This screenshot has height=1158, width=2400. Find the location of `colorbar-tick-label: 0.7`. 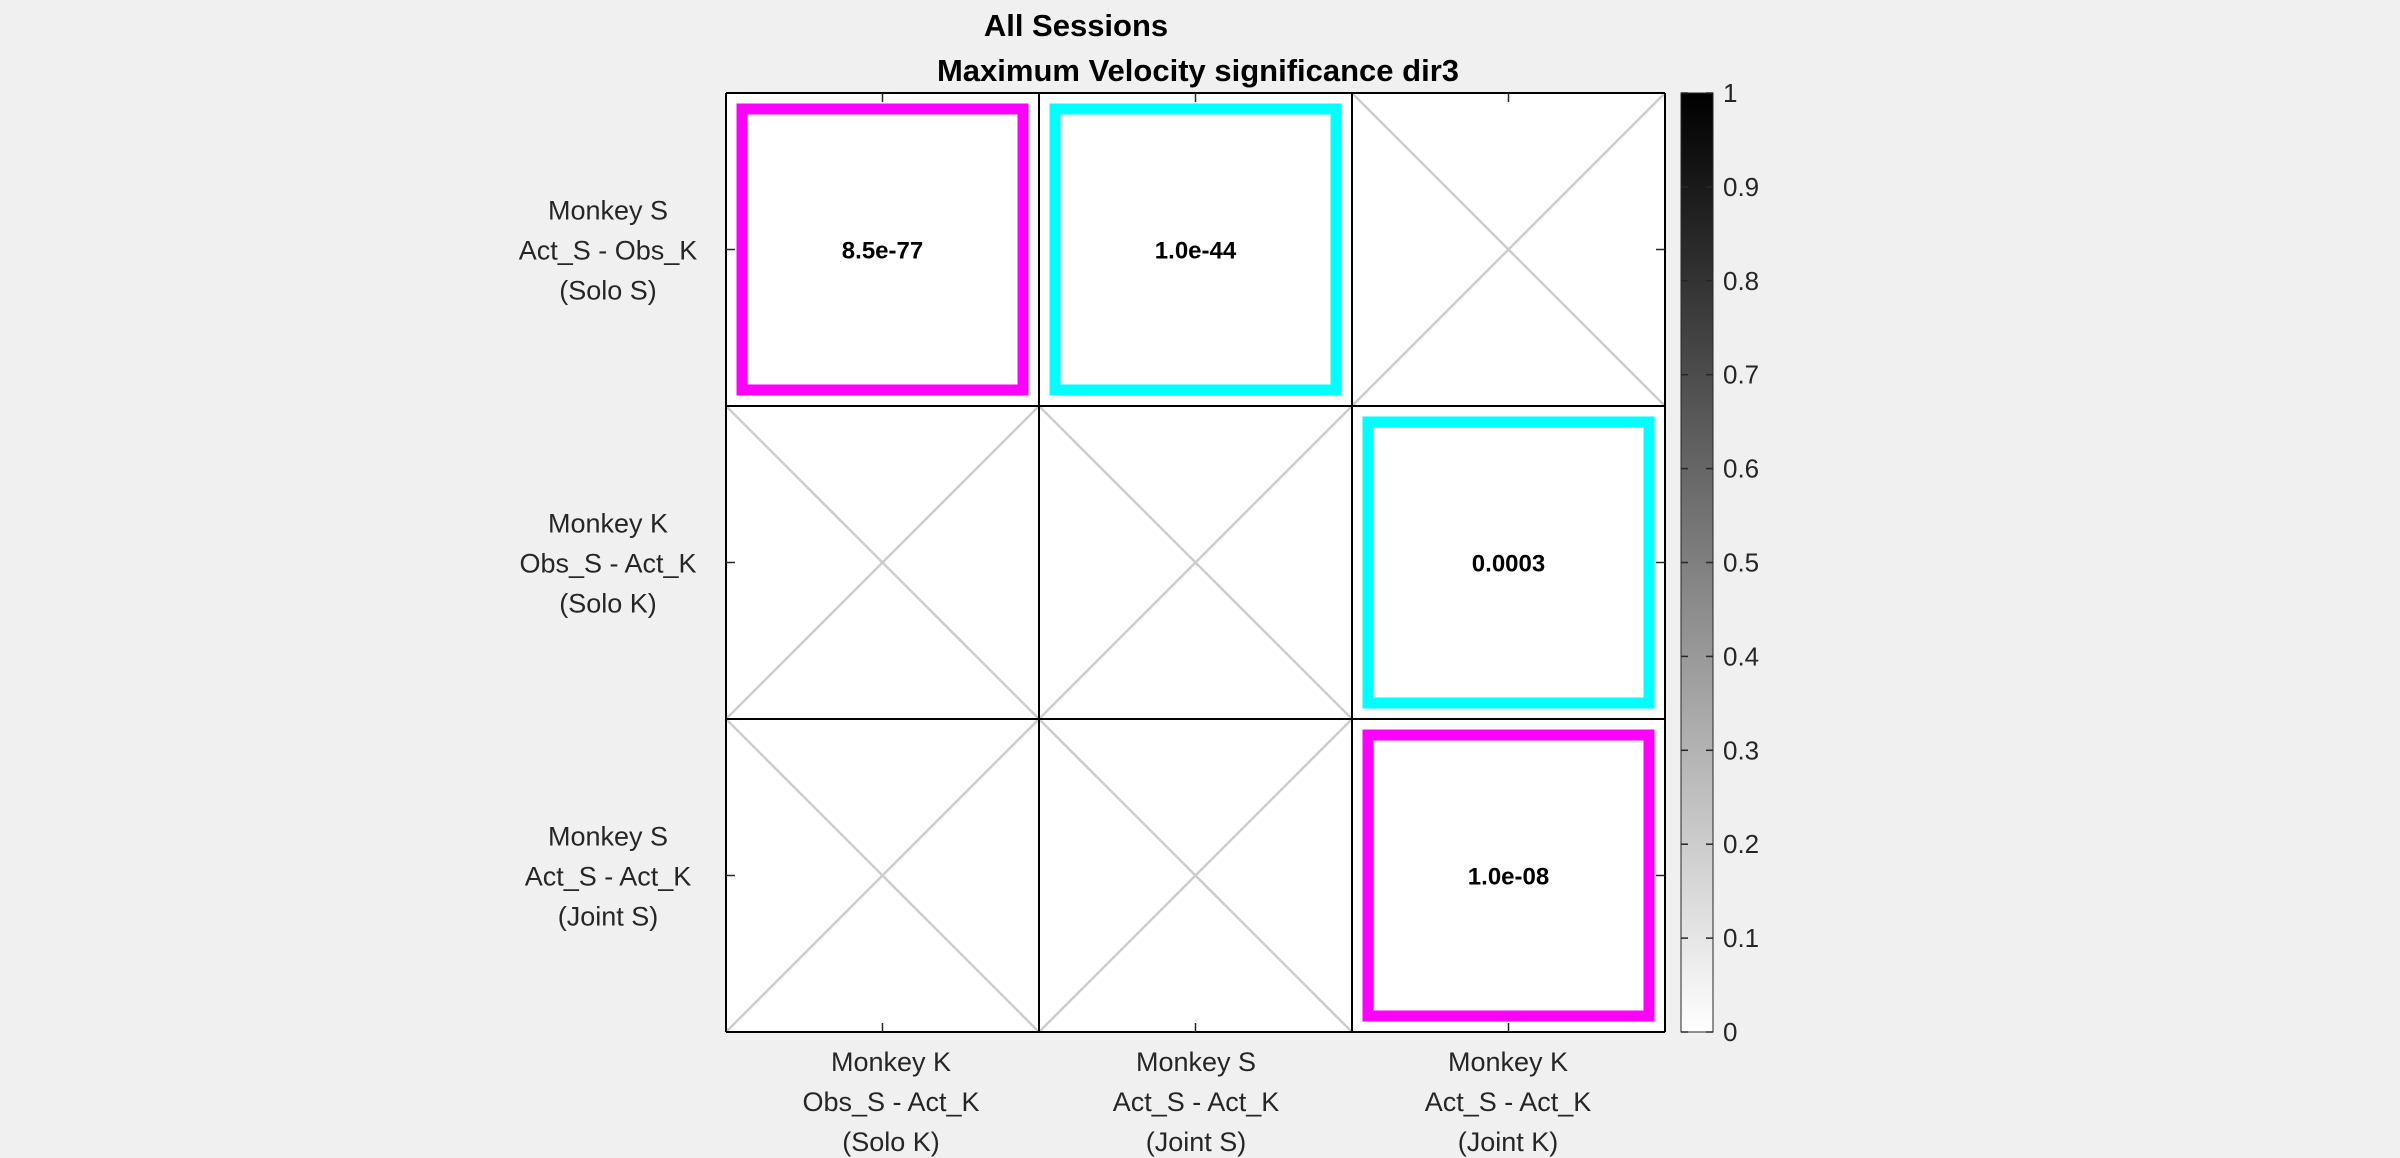

colorbar-tick-label: 0.7 is located at coordinates (1741, 375).